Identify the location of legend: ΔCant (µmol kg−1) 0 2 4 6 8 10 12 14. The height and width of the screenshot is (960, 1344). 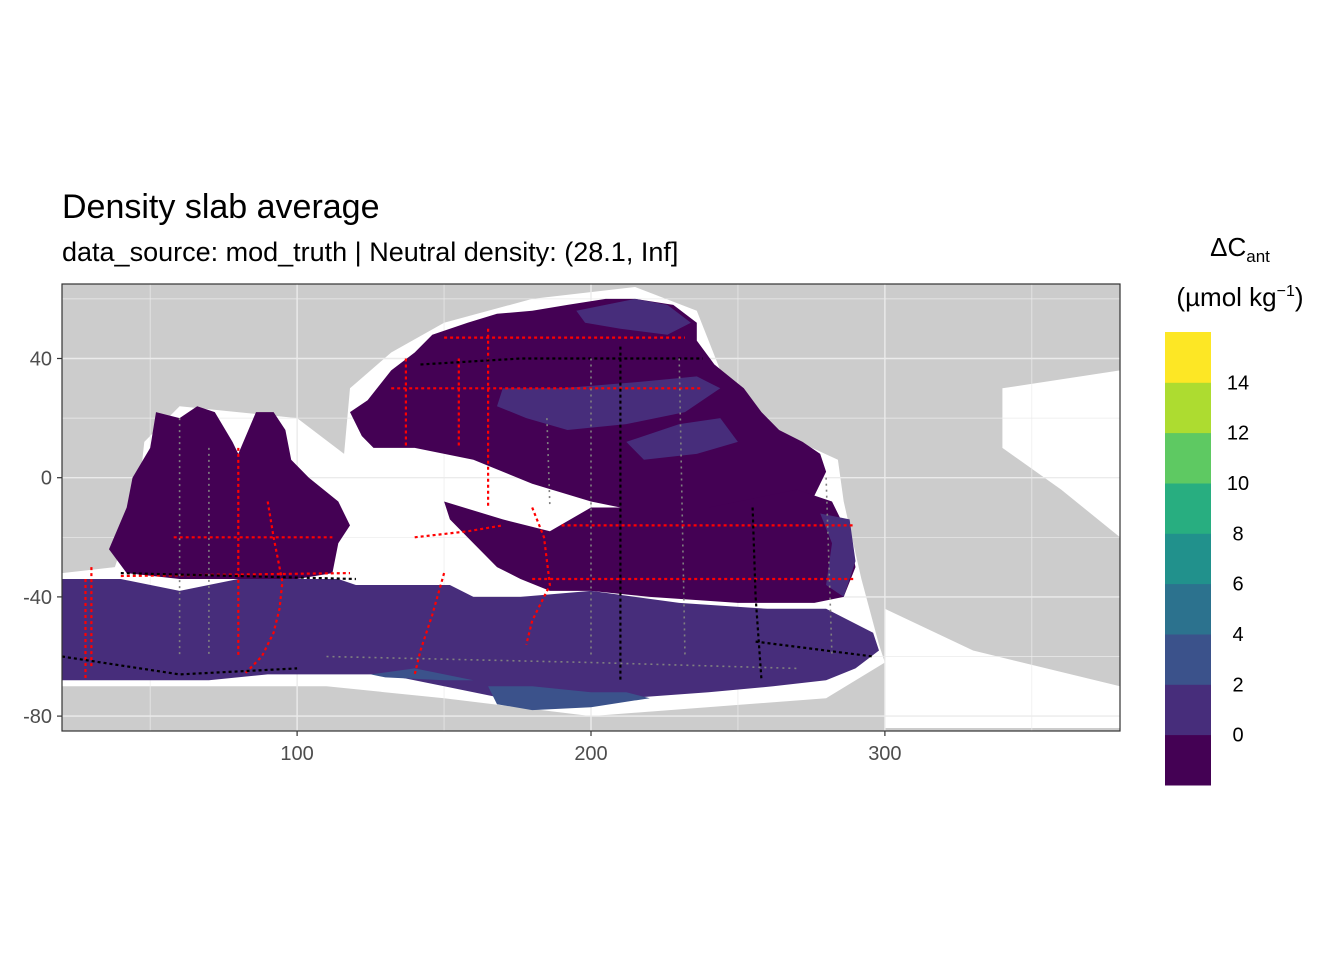
(1234, 509).